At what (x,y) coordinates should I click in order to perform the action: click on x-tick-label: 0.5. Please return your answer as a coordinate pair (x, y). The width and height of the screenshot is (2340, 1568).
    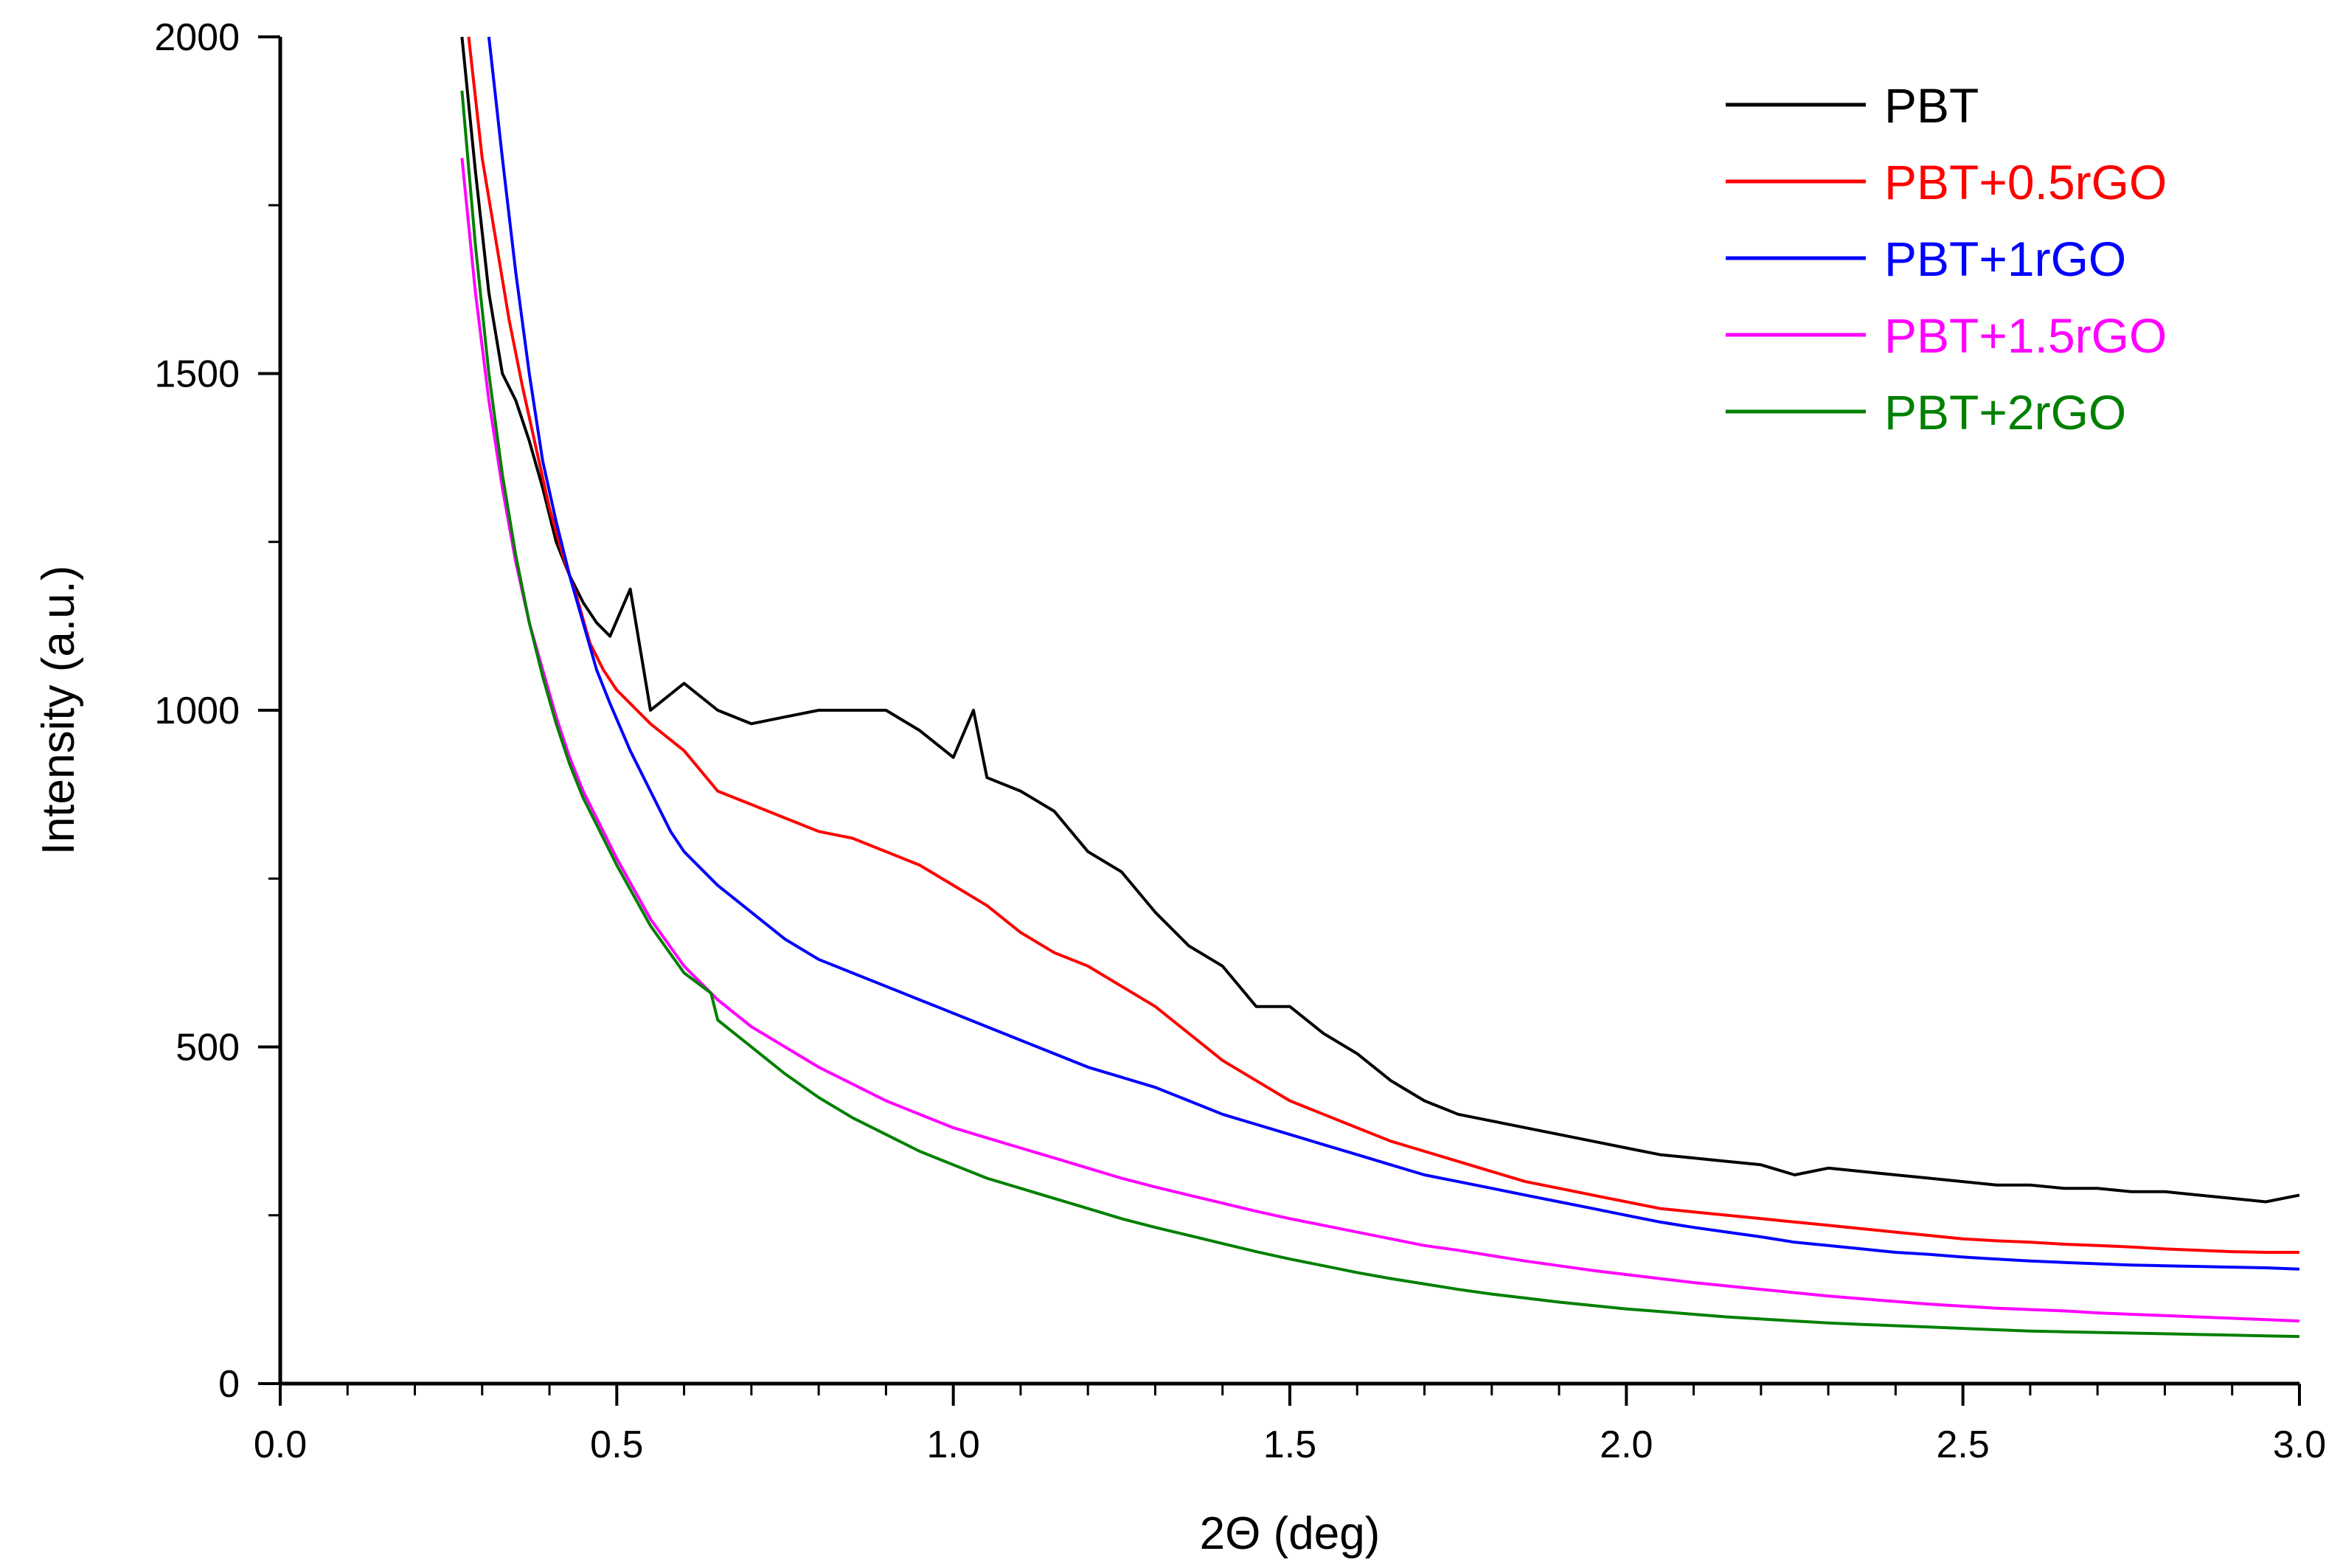
    Looking at the image, I should click on (617, 1444).